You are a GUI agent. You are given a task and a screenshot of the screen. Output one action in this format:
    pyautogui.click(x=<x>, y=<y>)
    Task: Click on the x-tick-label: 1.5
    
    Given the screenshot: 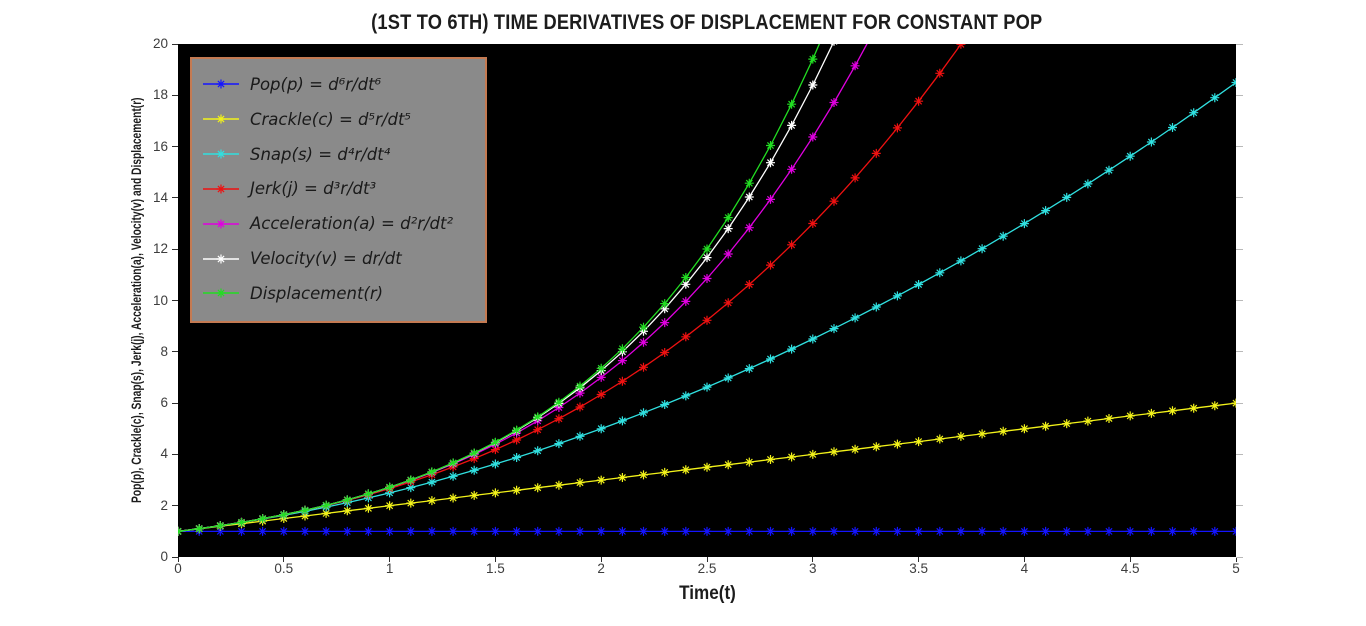 What is the action you would take?
    pyautogui.click(x=495, y=568)
    